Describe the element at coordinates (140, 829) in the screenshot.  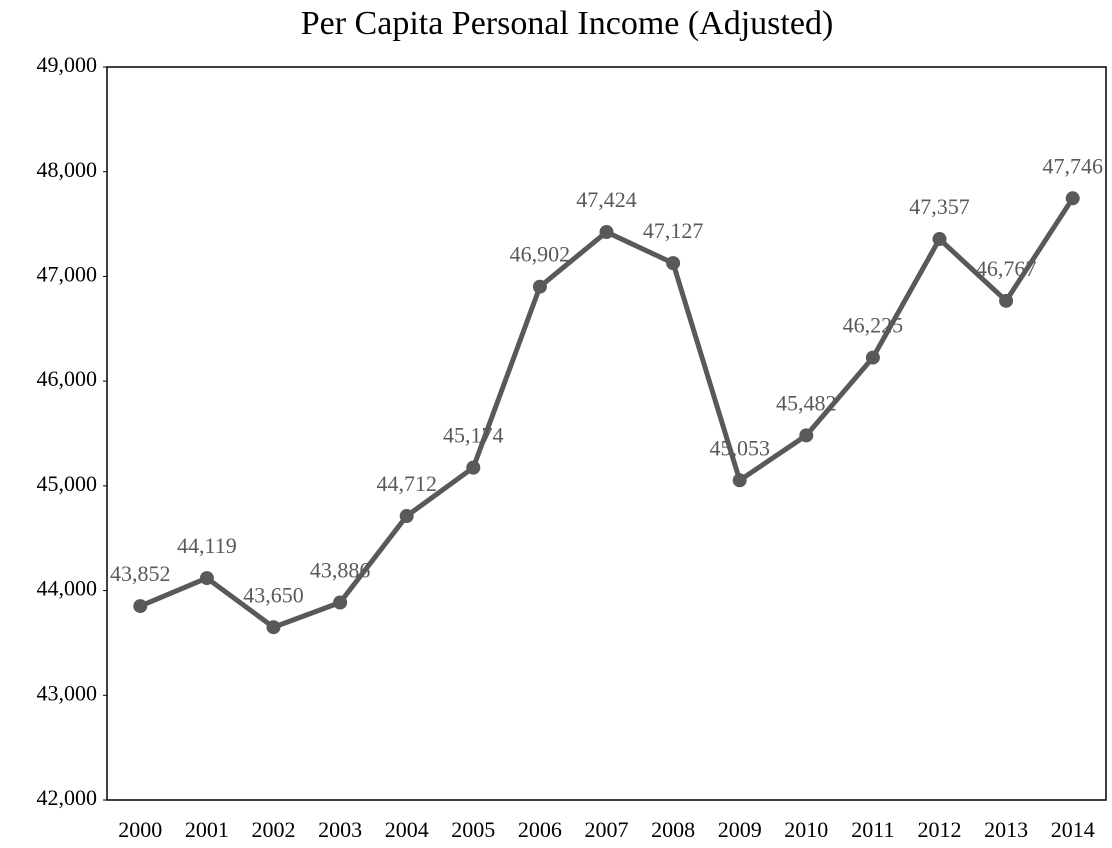
I see `x-tick-label: 2000` at that location.